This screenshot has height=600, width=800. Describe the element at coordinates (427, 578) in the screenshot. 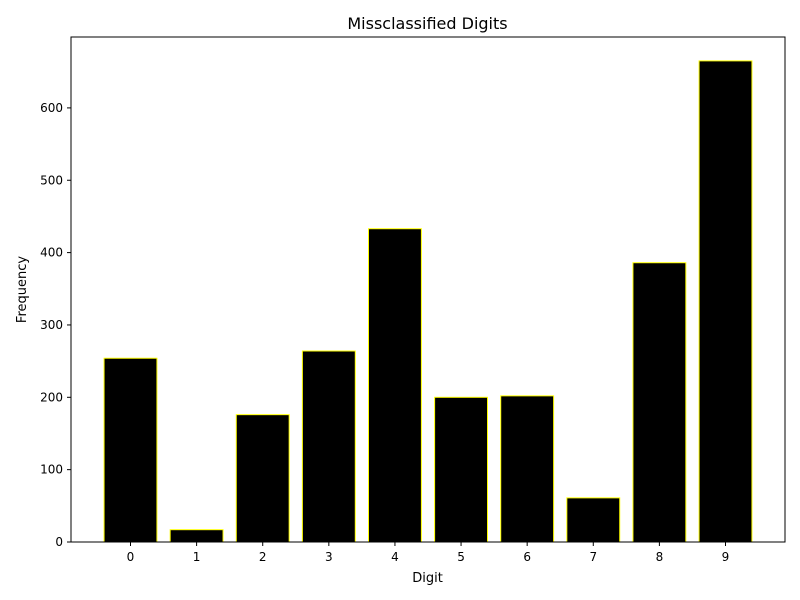

I see `x-axis-label: Digit` at that location.